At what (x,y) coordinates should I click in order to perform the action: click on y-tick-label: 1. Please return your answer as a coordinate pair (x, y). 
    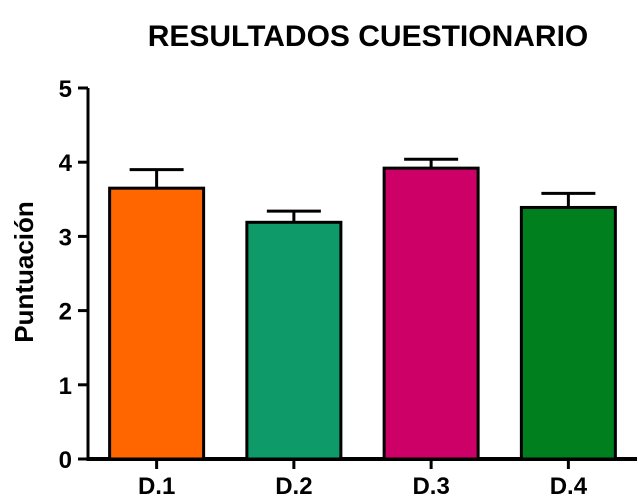
    Looking at the image, I should click on (65, 386).